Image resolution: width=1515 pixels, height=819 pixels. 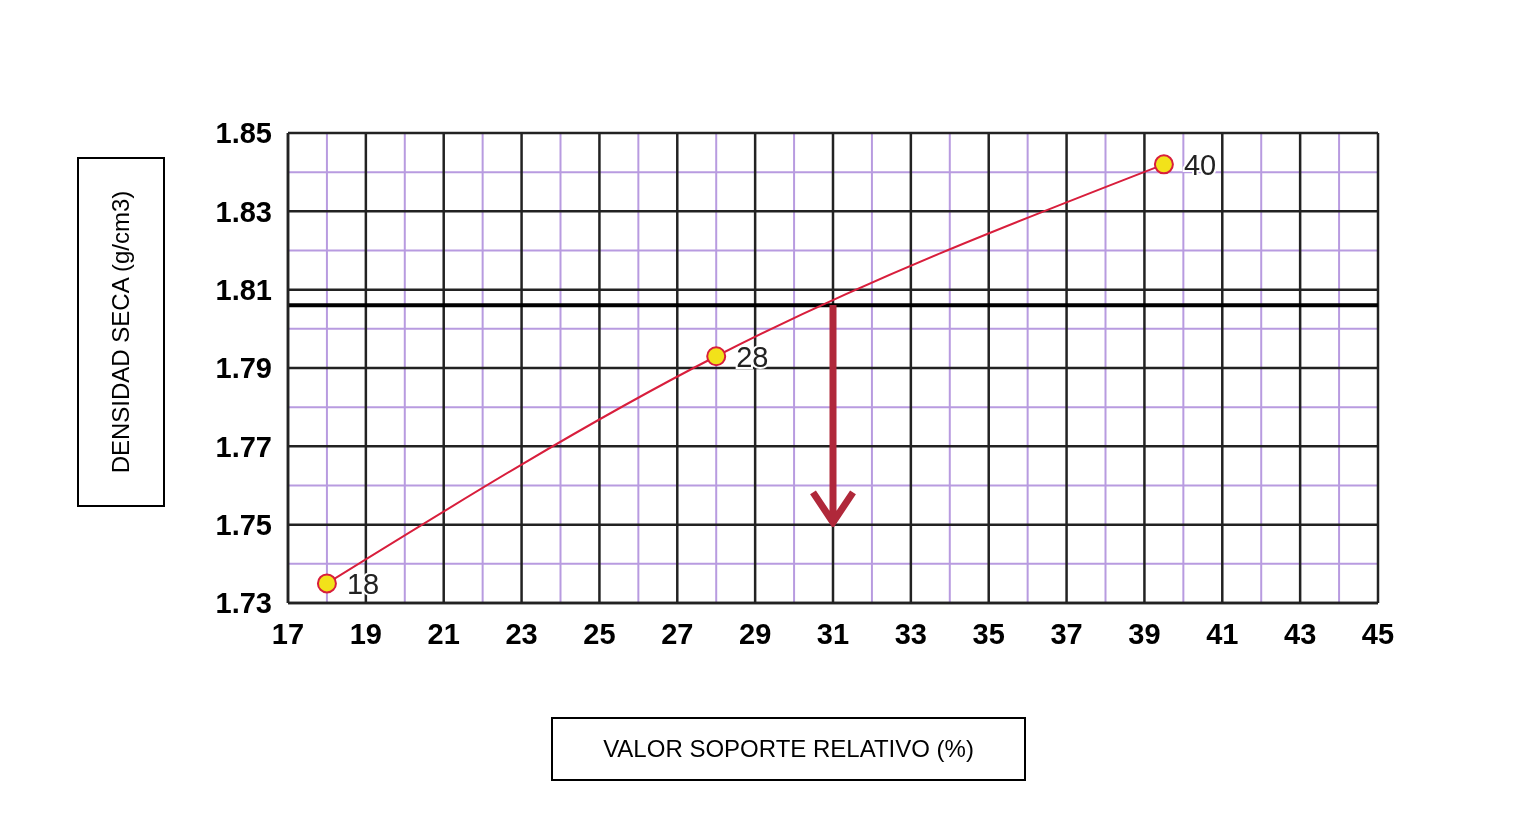 What do you see at coordinates (521, 633) in the screenshot?
I see `x-tick-label: 23` at bounding box center [521, 633].